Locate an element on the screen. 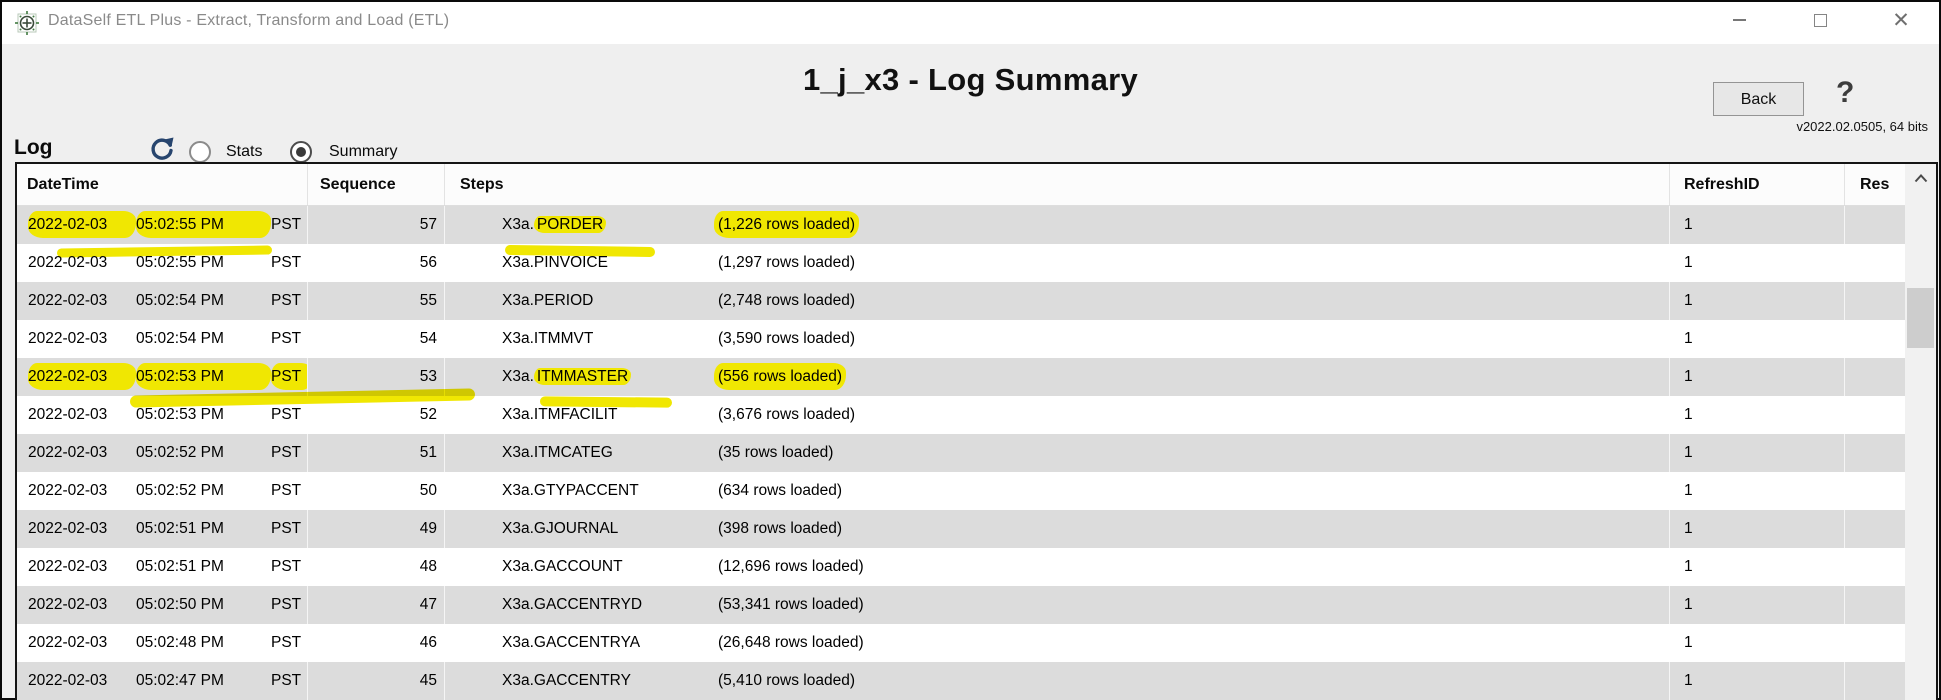 The image size is (1941, 700). cell-sequence: 56 is located at coordinates (376, 263).